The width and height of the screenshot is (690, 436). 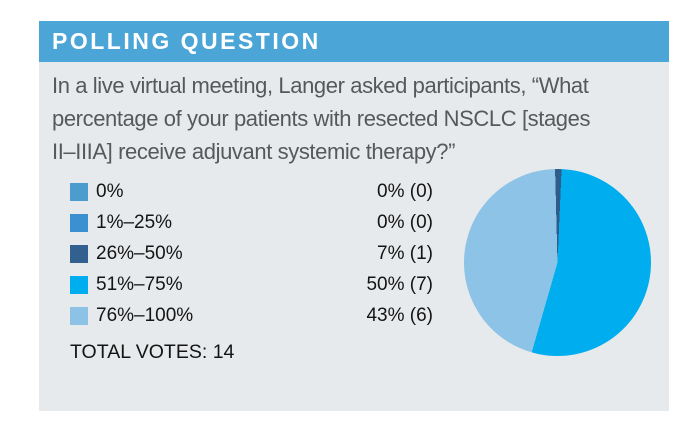 What do you see at coordinates (139, 352) in the screenshot?
I see `total-votes-label: TOTAL VOTES:` at bounding box center [139, 352].